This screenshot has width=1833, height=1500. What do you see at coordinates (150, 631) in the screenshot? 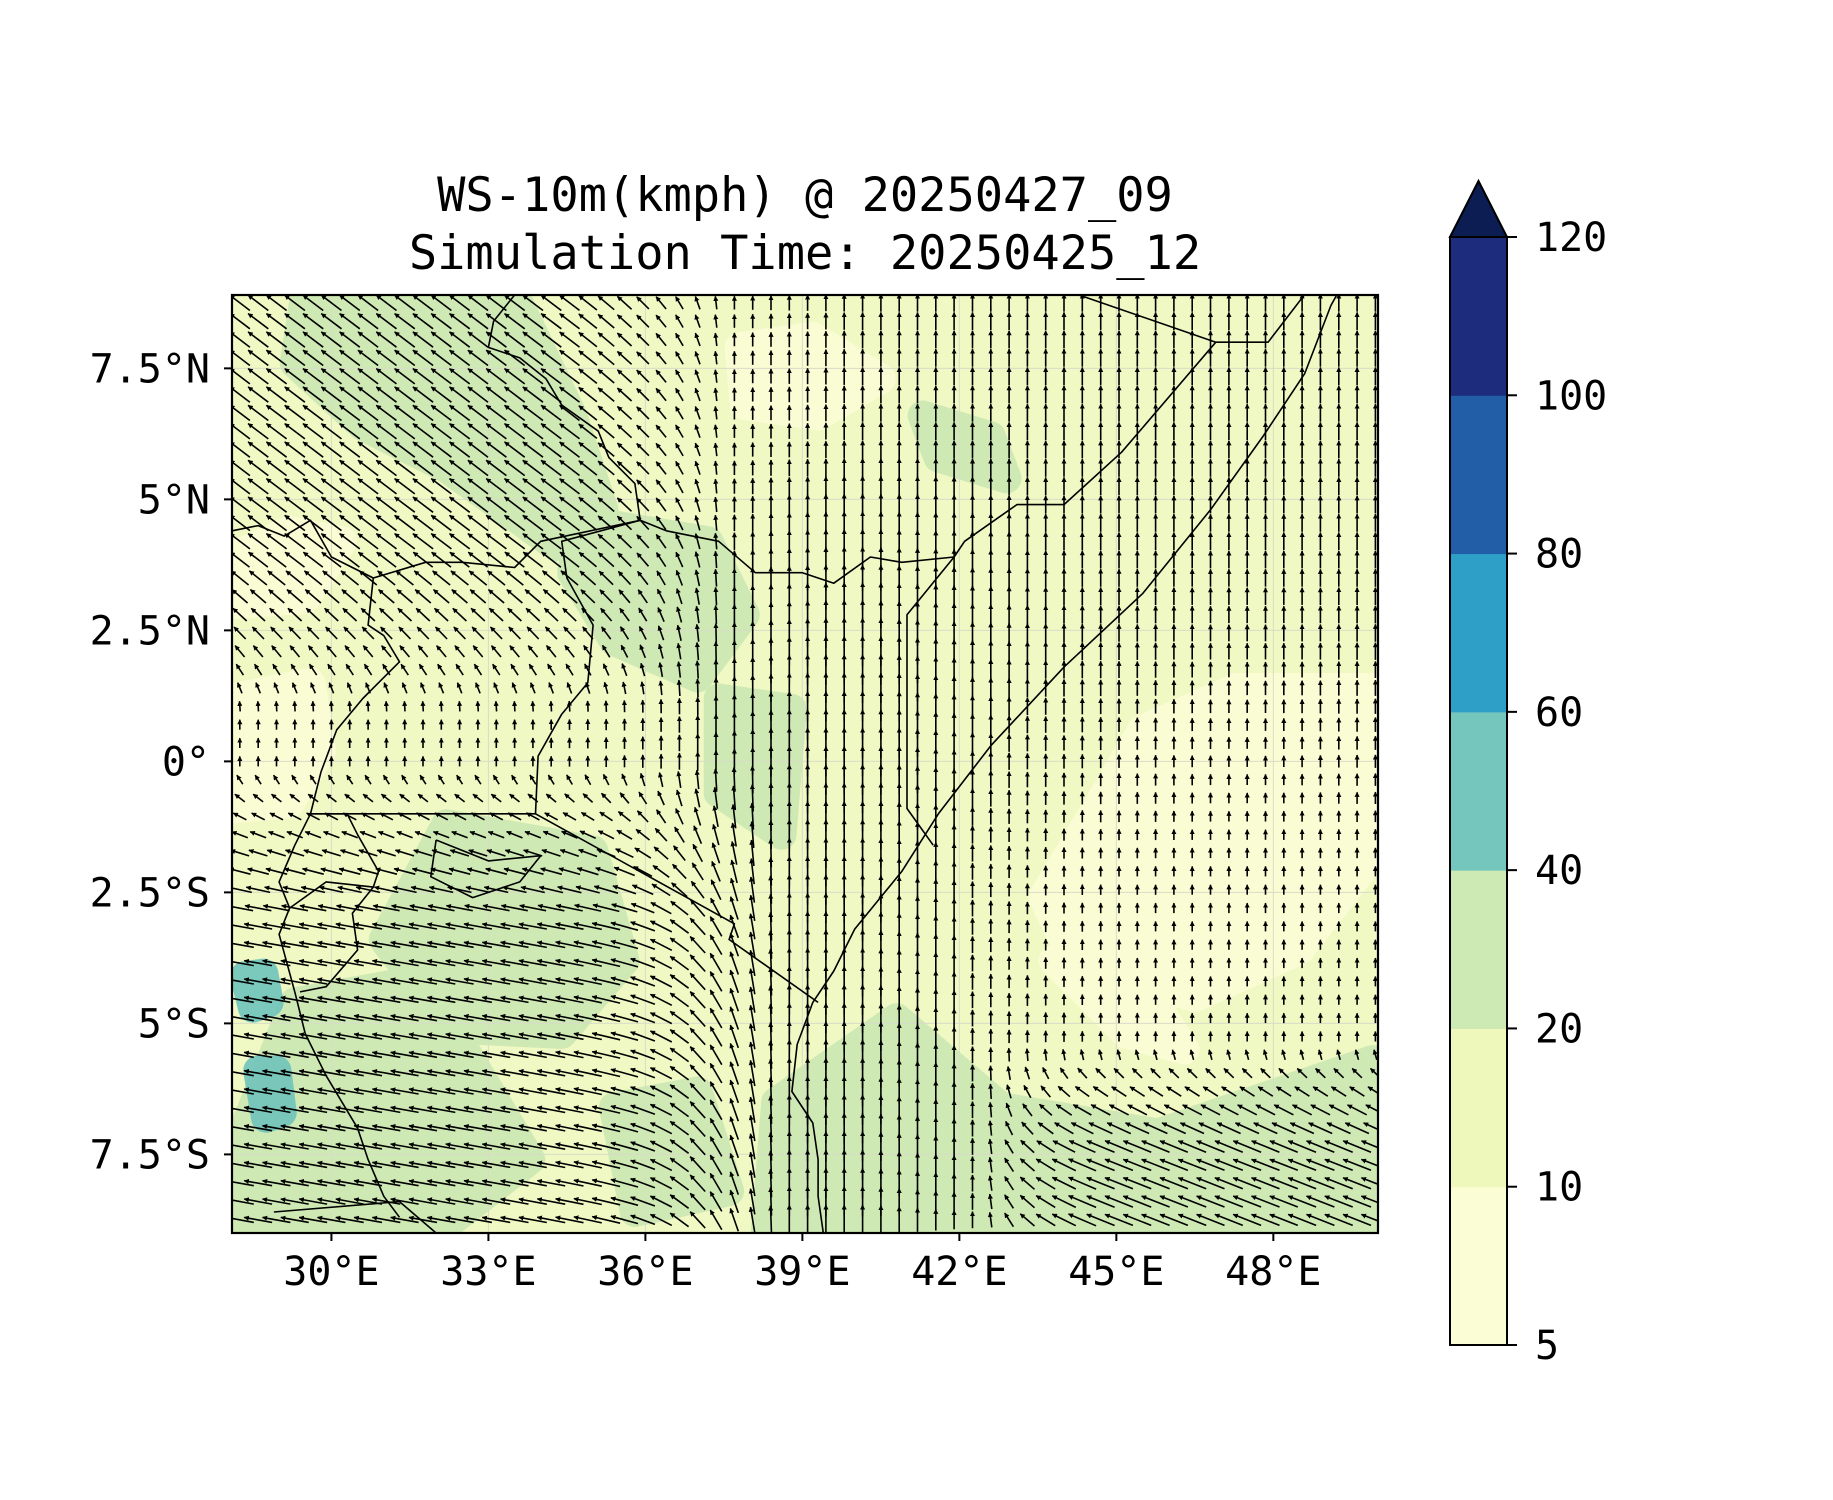
I see `lat-tick-label: 2.5°N` at bounding box center [150, 631].